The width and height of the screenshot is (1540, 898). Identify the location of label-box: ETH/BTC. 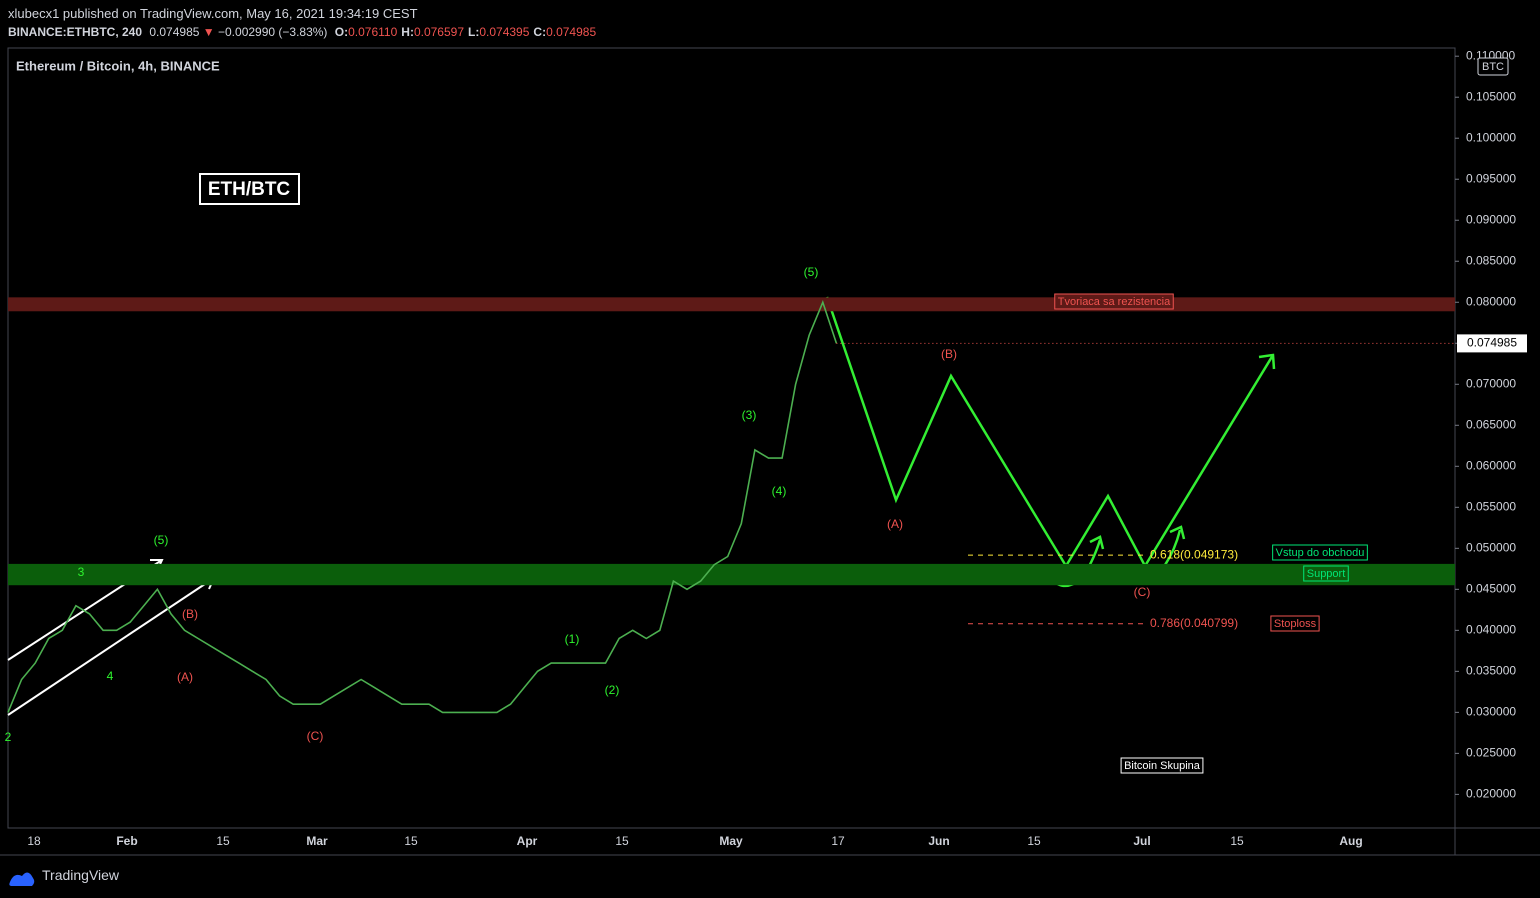
(249, 189).